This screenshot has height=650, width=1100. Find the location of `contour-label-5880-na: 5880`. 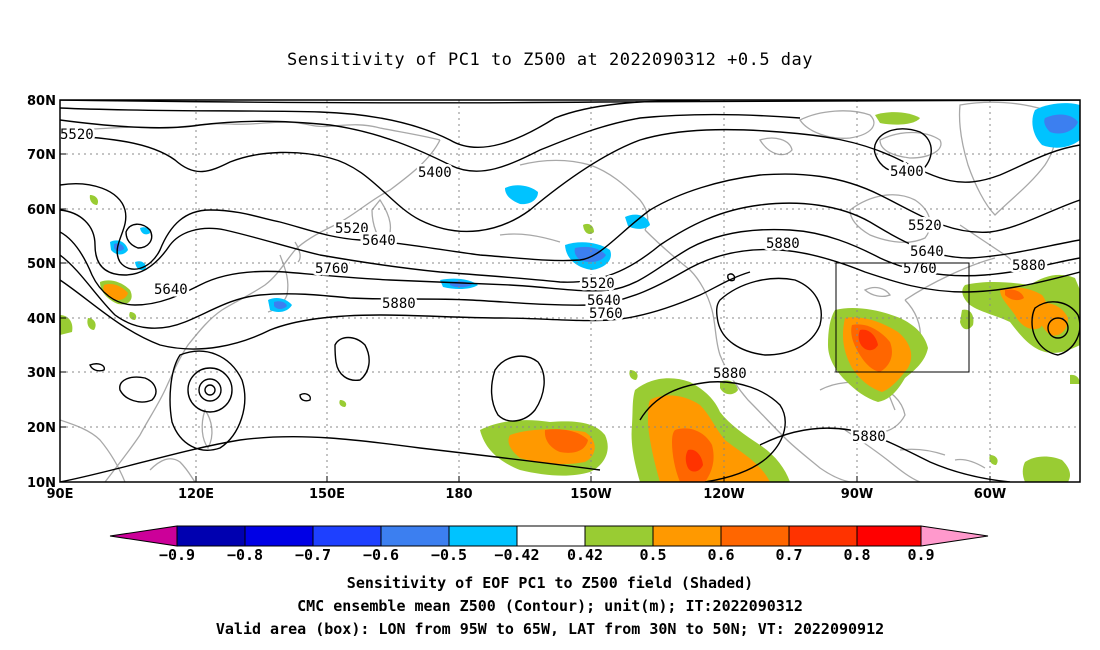

contour-label-5880-na: 5880 is located at coordinates (783, 244).